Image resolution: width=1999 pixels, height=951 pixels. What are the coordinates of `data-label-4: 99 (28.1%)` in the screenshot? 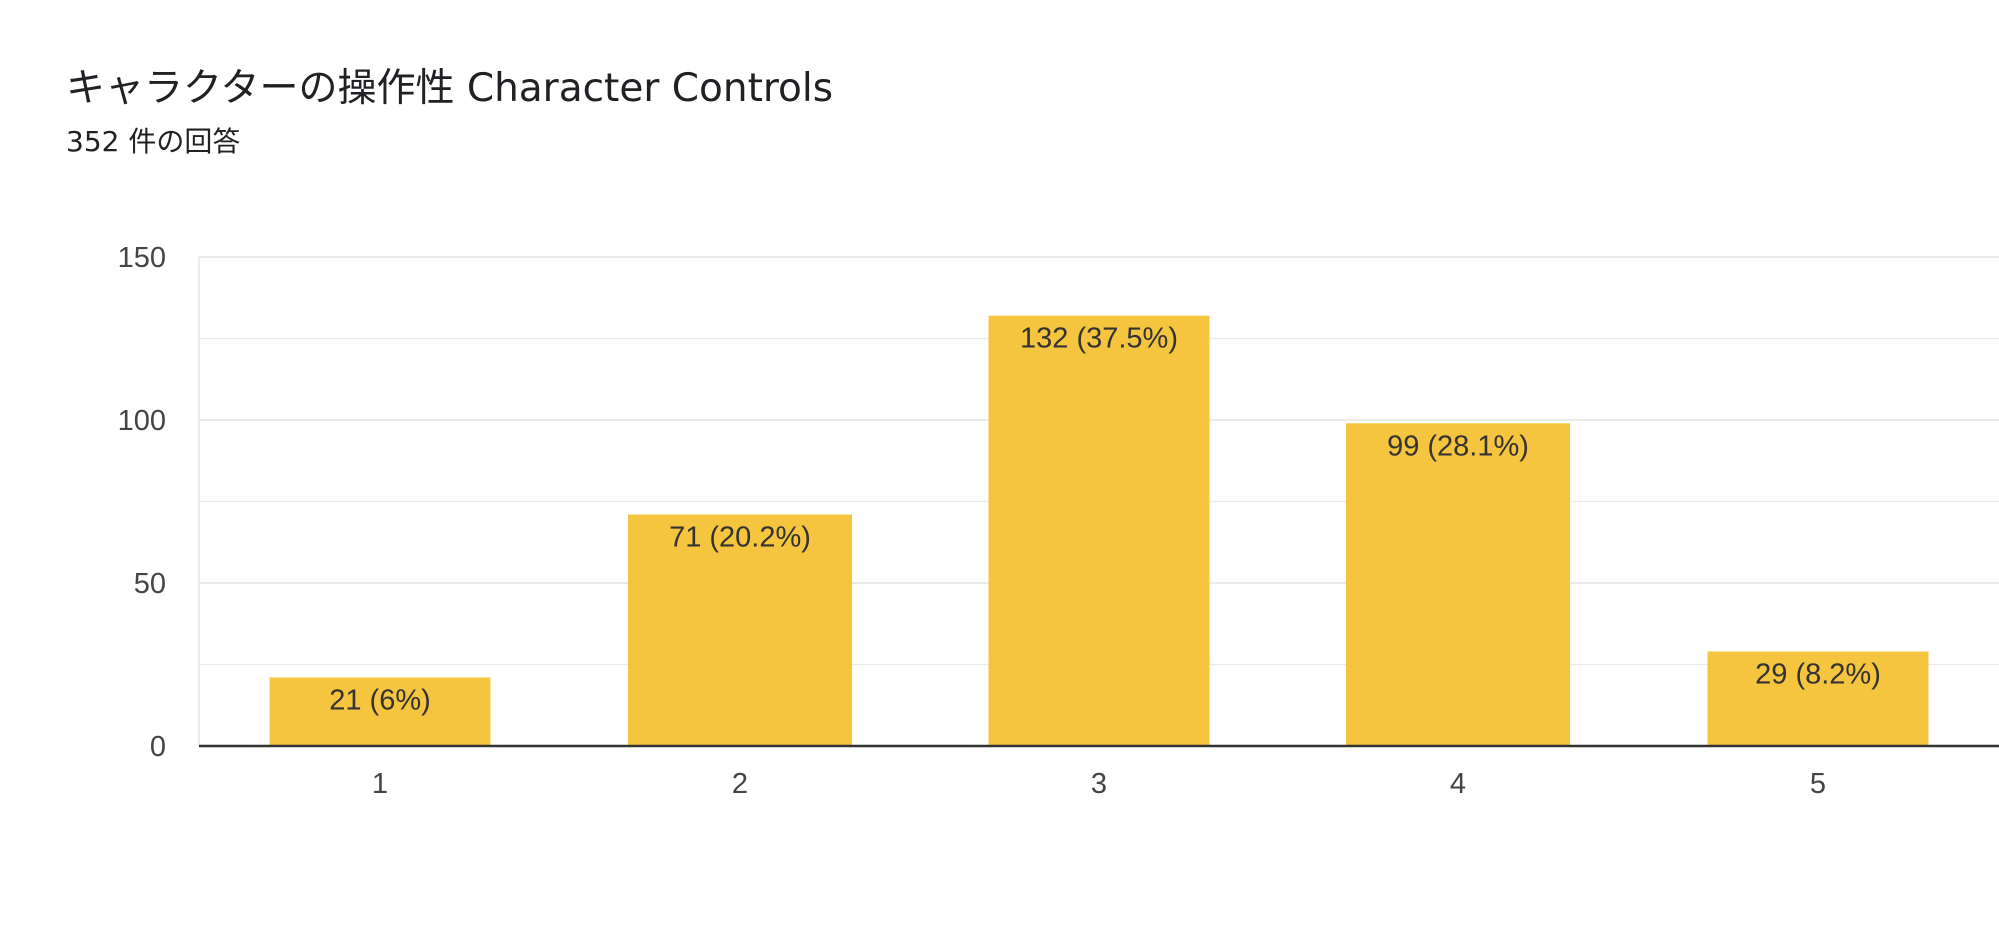 It's located at (1458, 446).